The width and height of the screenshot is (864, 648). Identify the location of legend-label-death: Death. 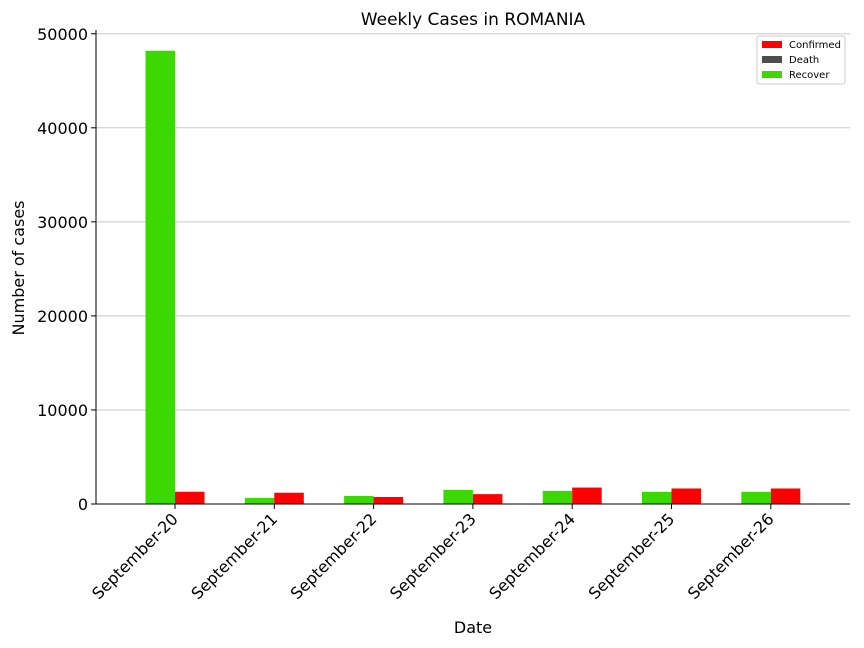
(804, 60).